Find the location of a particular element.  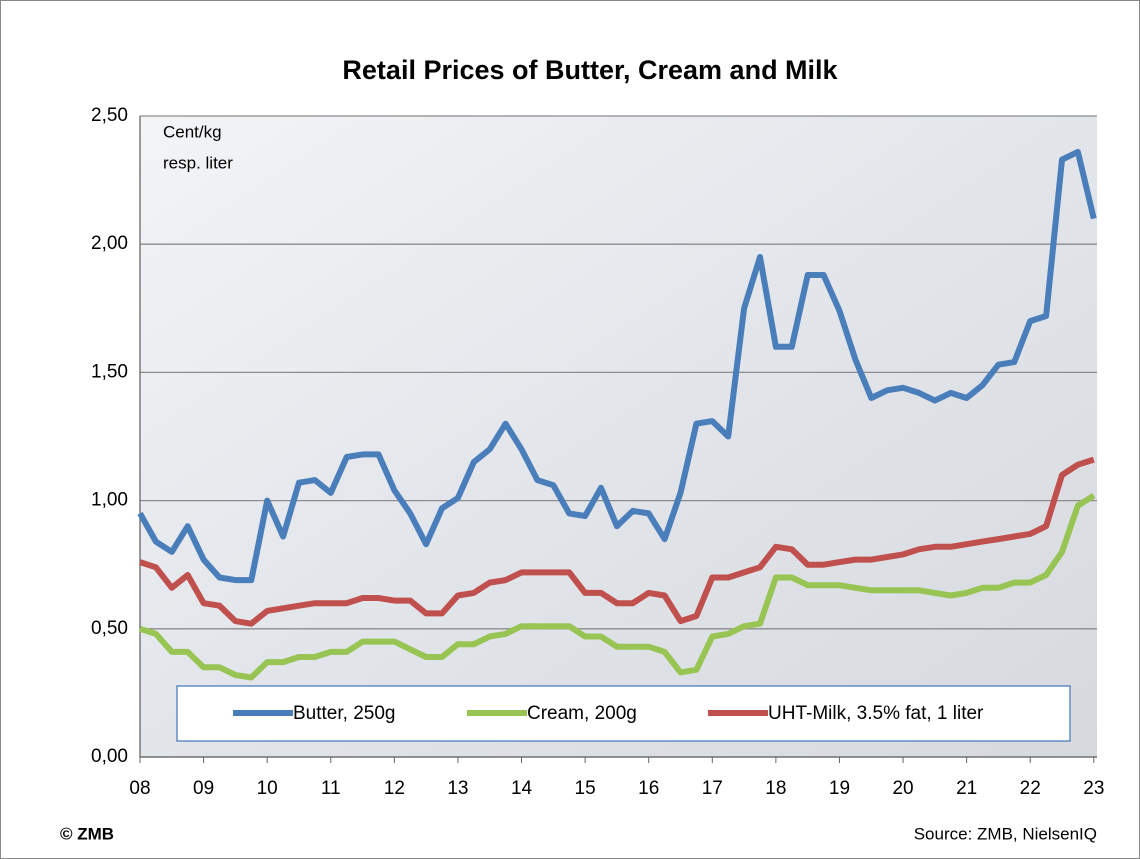

x-tick-label: 19 is located at coordinates (839, 788).